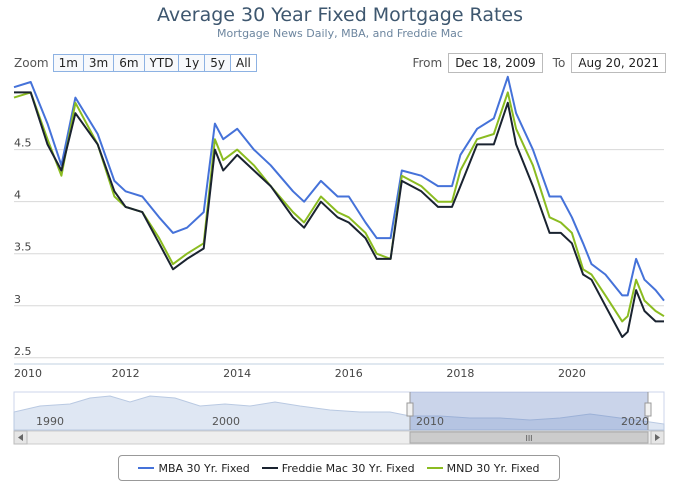  I want to click on from-label: From, so click(427, 63).